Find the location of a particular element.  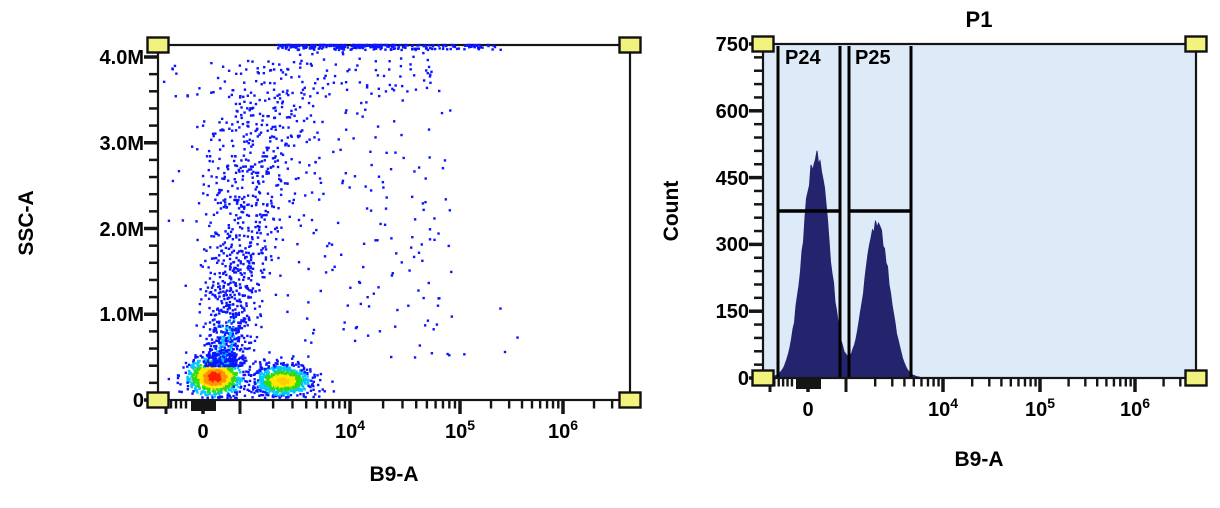

gate-p24-label: P24 is located at coordinates (803, 58).